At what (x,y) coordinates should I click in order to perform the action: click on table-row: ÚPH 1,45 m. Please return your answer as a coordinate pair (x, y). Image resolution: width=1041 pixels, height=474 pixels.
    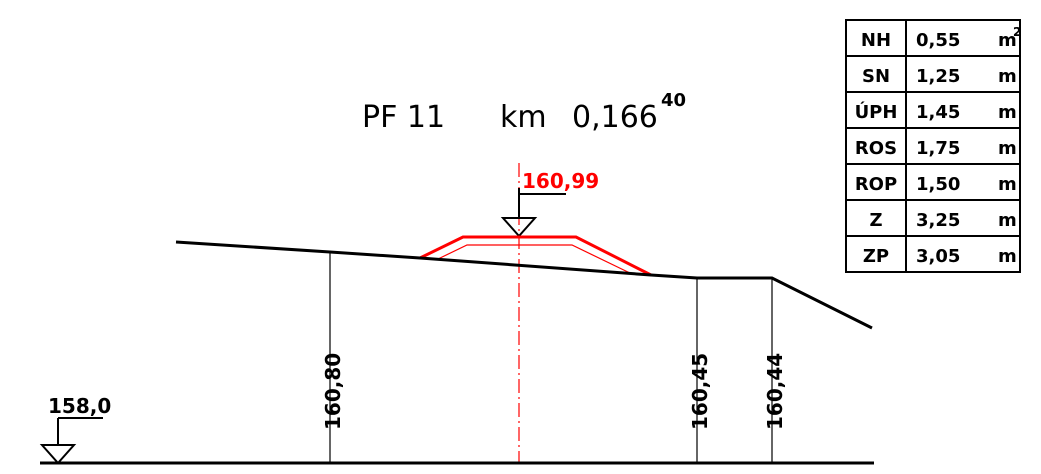
    Looking at the image, I should click on (936, 112).